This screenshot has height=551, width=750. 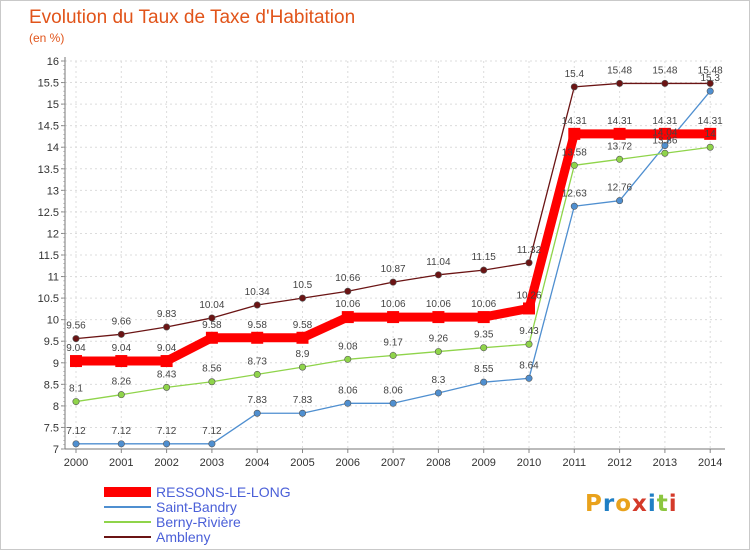 What do you see at coordinates (438, 262) in the screenshot?
I see `data-label: 11.04` at bounding box center [438, 262].